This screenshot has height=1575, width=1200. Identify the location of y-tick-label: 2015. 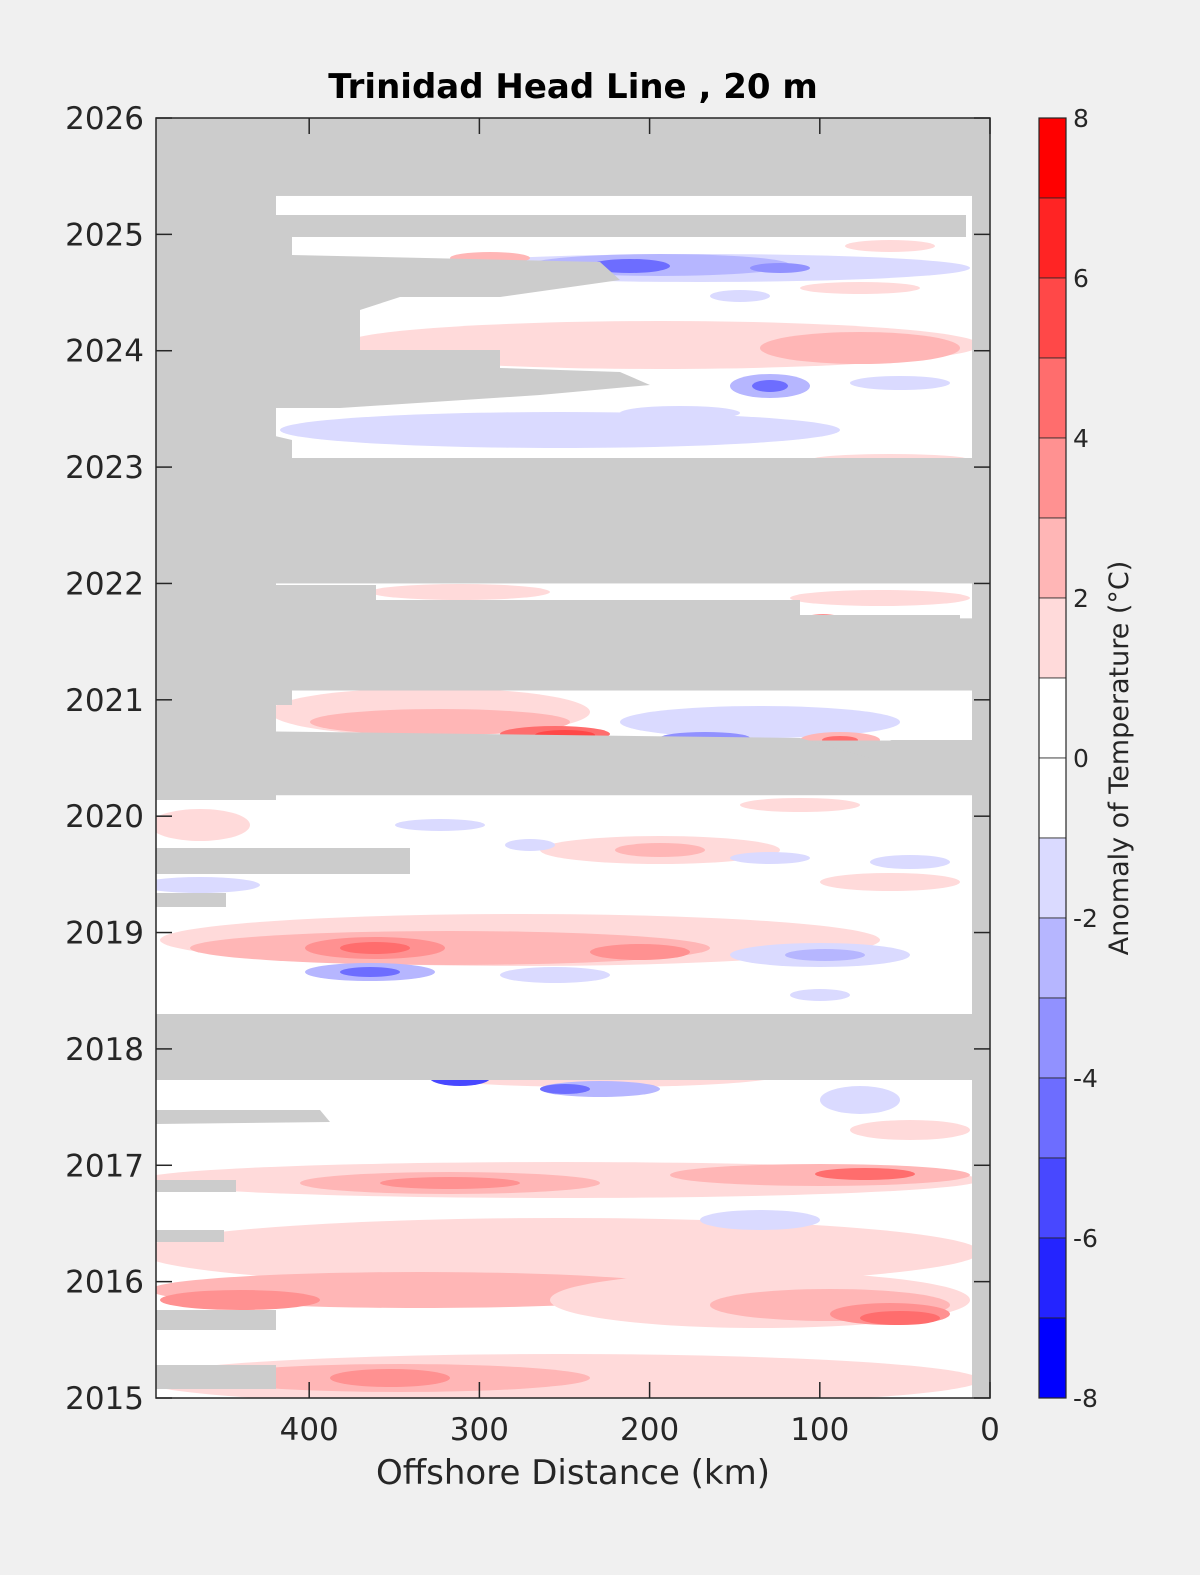
(104, 1399).